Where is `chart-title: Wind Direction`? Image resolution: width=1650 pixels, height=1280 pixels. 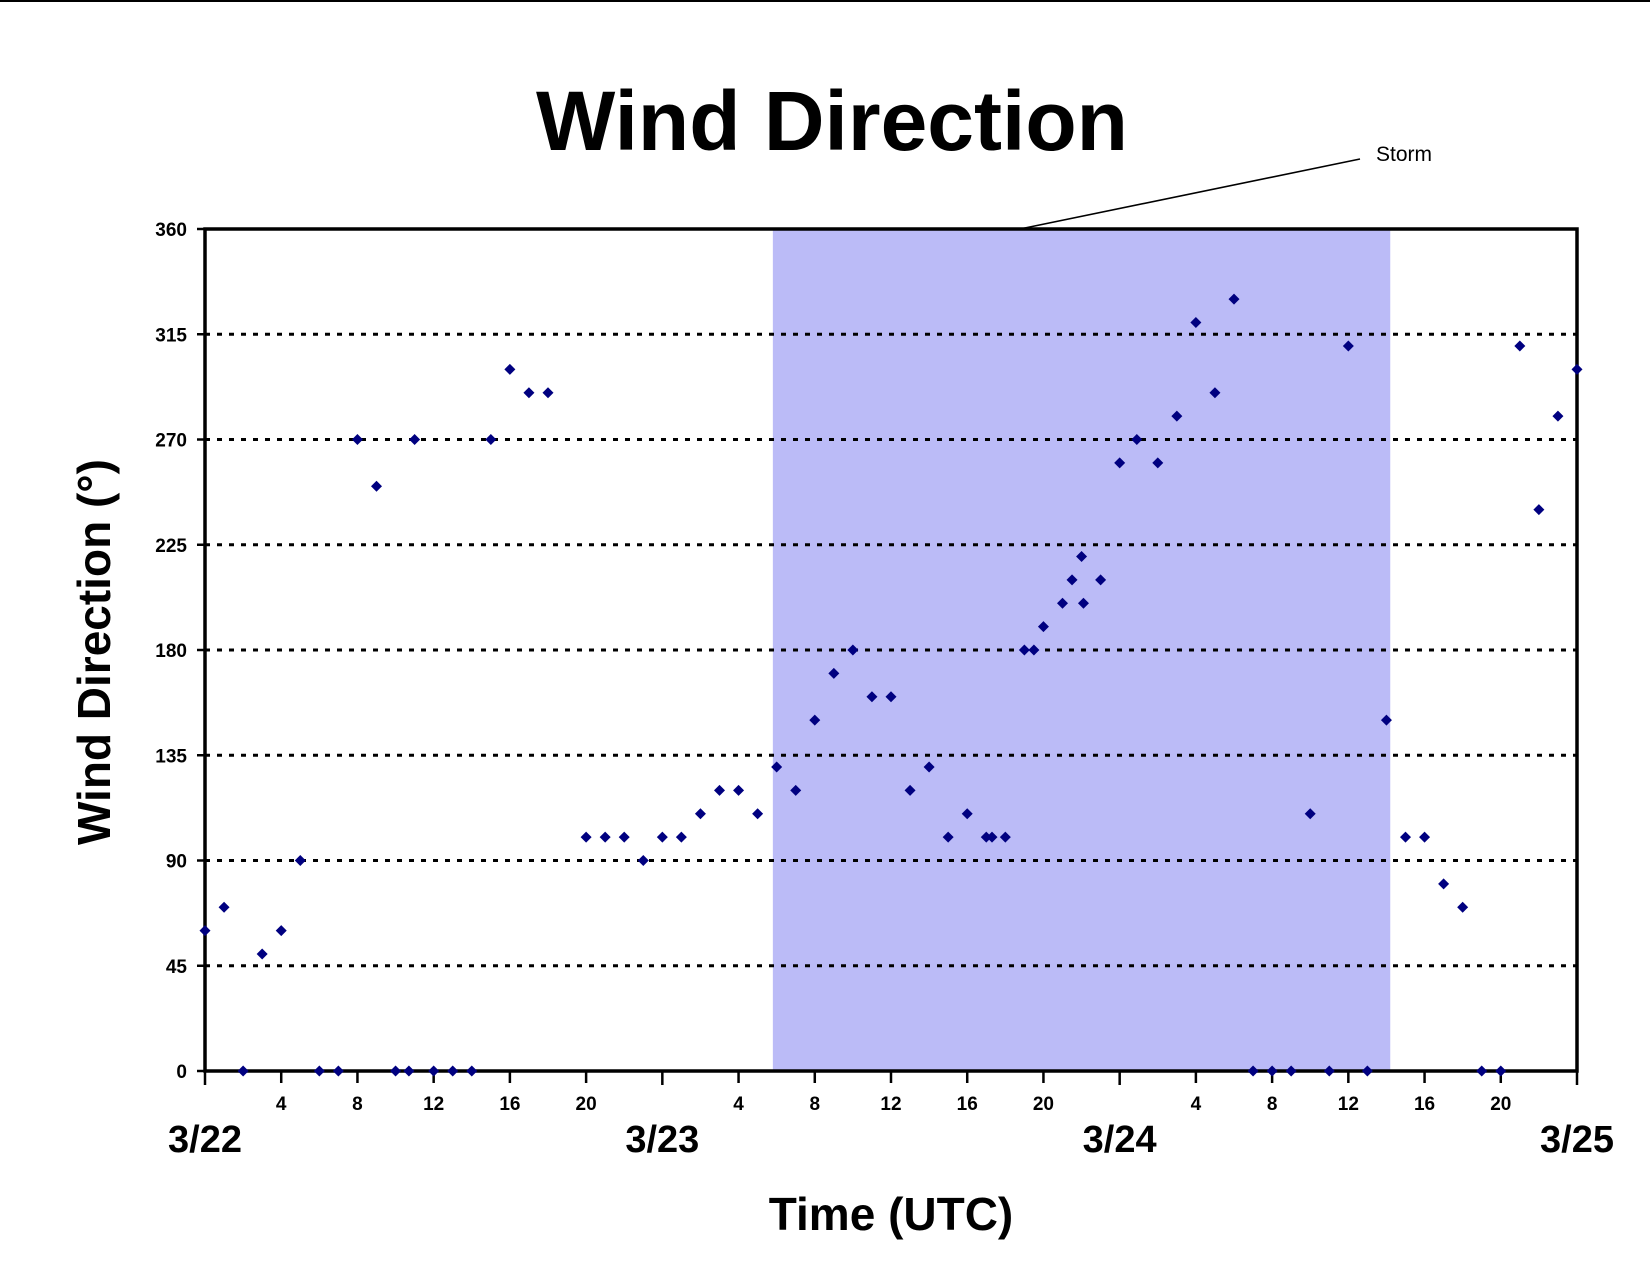
chart-title: Wind Direction is located at coordinates (832, 121).